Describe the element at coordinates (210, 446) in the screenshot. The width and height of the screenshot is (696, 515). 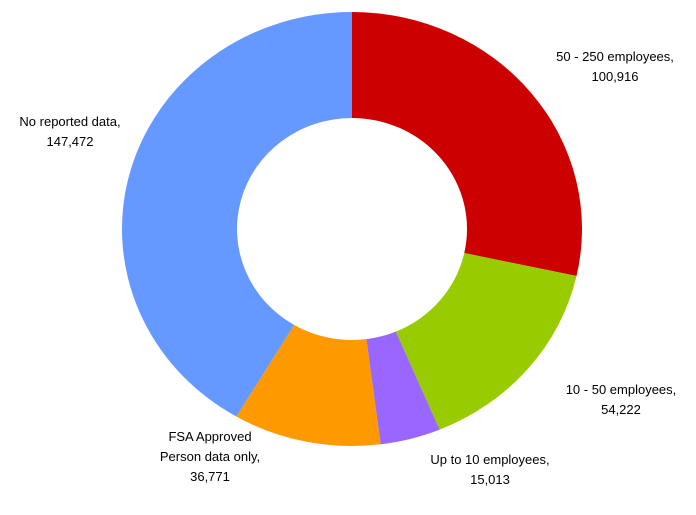
I see `category-label: FSA Approved Person data only,` at that location.